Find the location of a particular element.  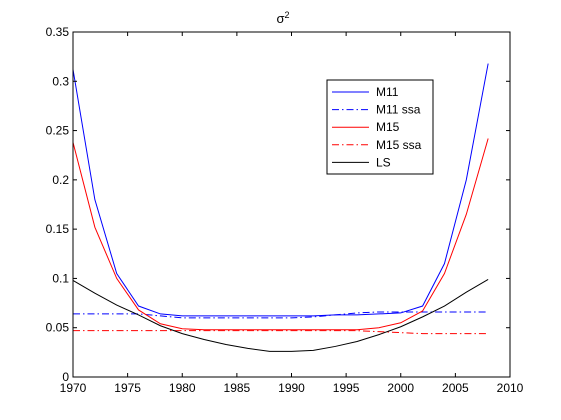

chart-title-text: σ2 is located at coordinates (282, 18).